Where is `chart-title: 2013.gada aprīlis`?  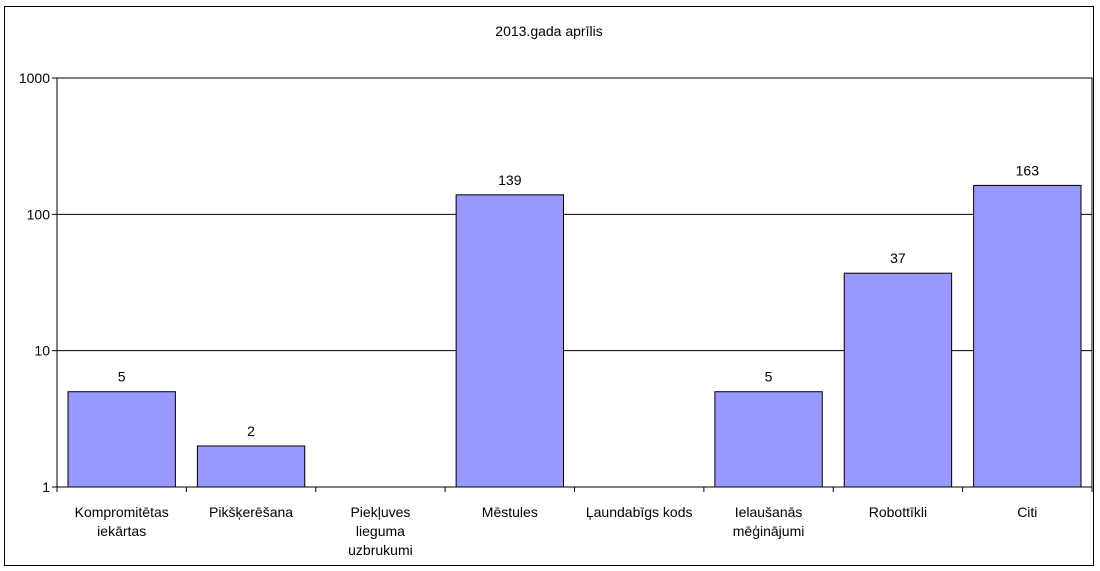
chart-title: 2013.gada aprīlis is located at coordinates (548, 31).